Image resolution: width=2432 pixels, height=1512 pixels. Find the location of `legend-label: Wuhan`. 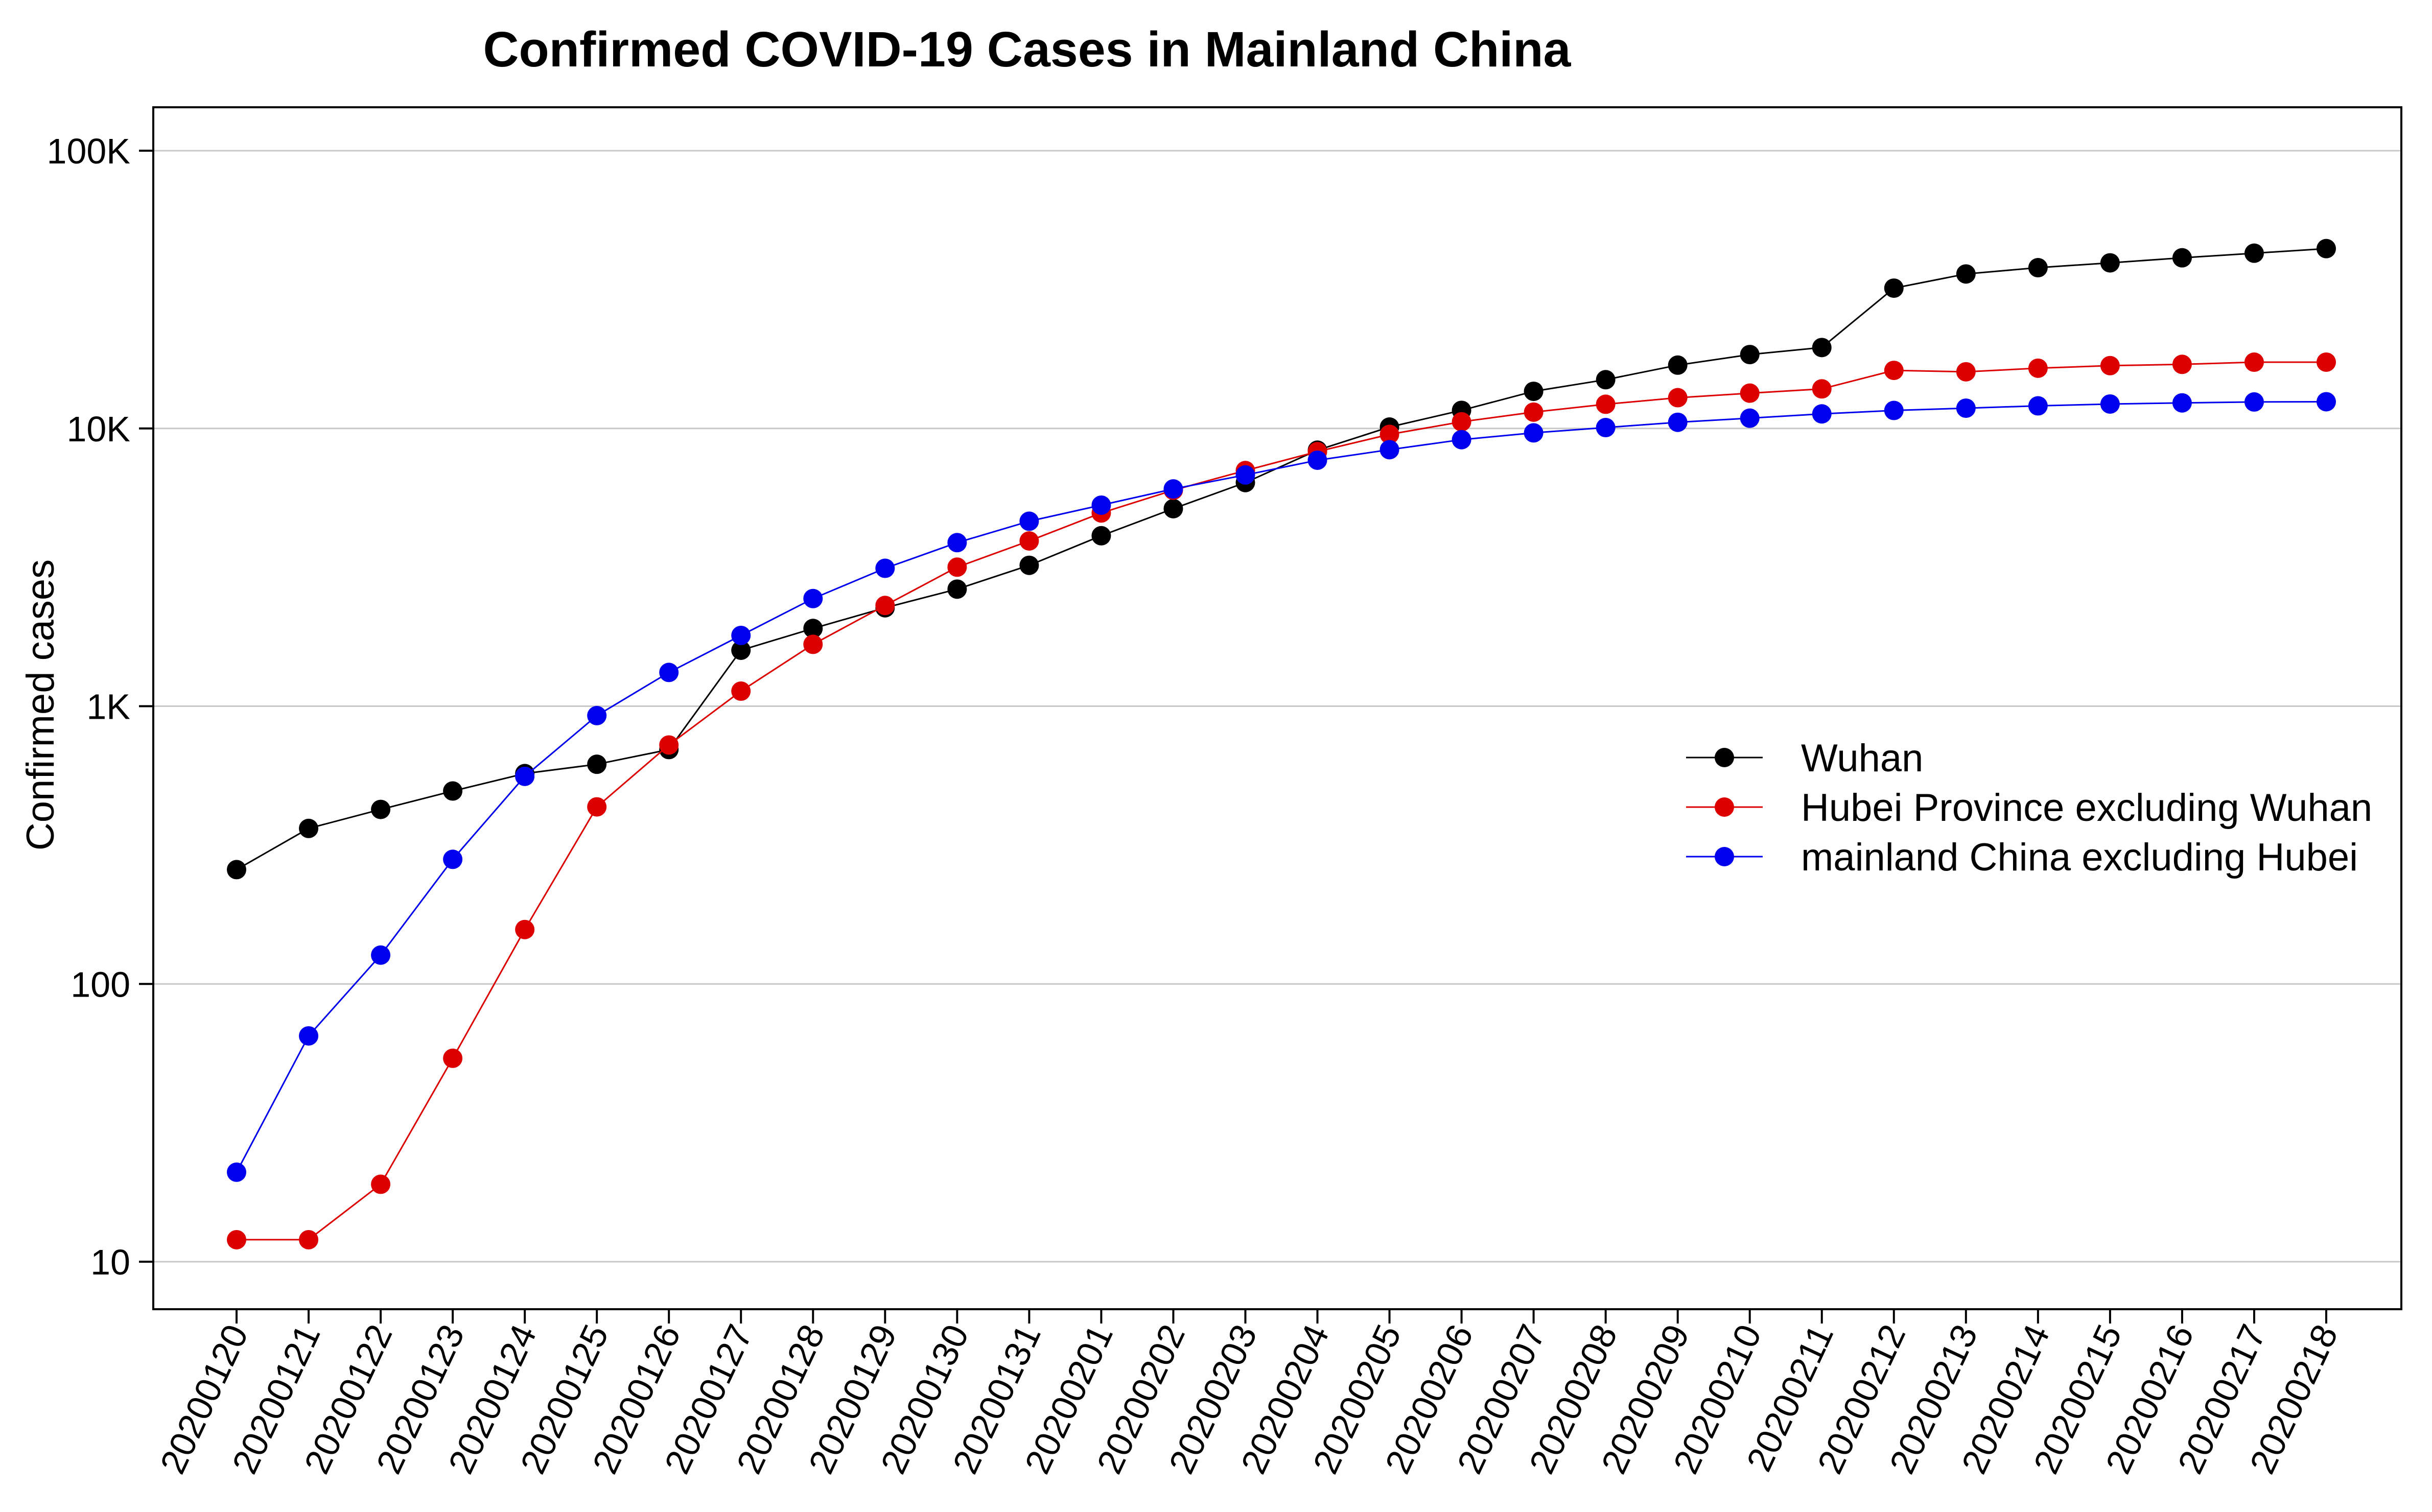

legend-label: Wuhan is located at coordinates (1862, 758).